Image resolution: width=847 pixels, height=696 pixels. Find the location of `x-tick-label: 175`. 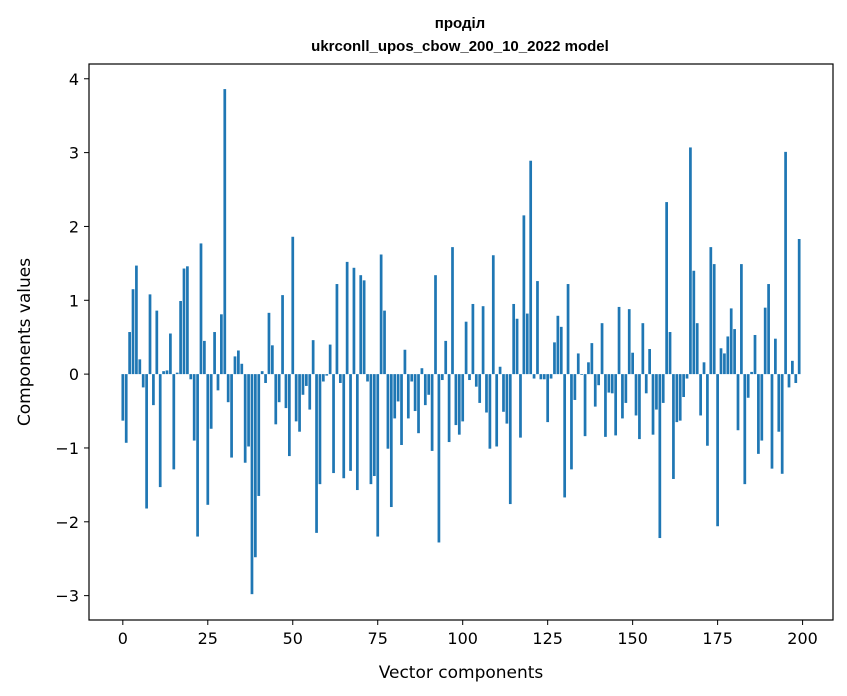

x-tick-label: 175 is located at coordinates (717, 638).